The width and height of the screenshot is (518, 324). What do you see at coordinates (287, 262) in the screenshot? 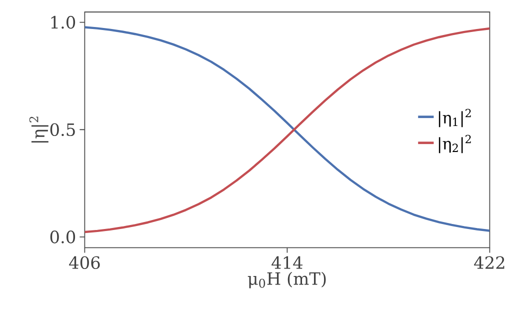
I see `x-tick-label: 414` at bounding box center [287, 262].